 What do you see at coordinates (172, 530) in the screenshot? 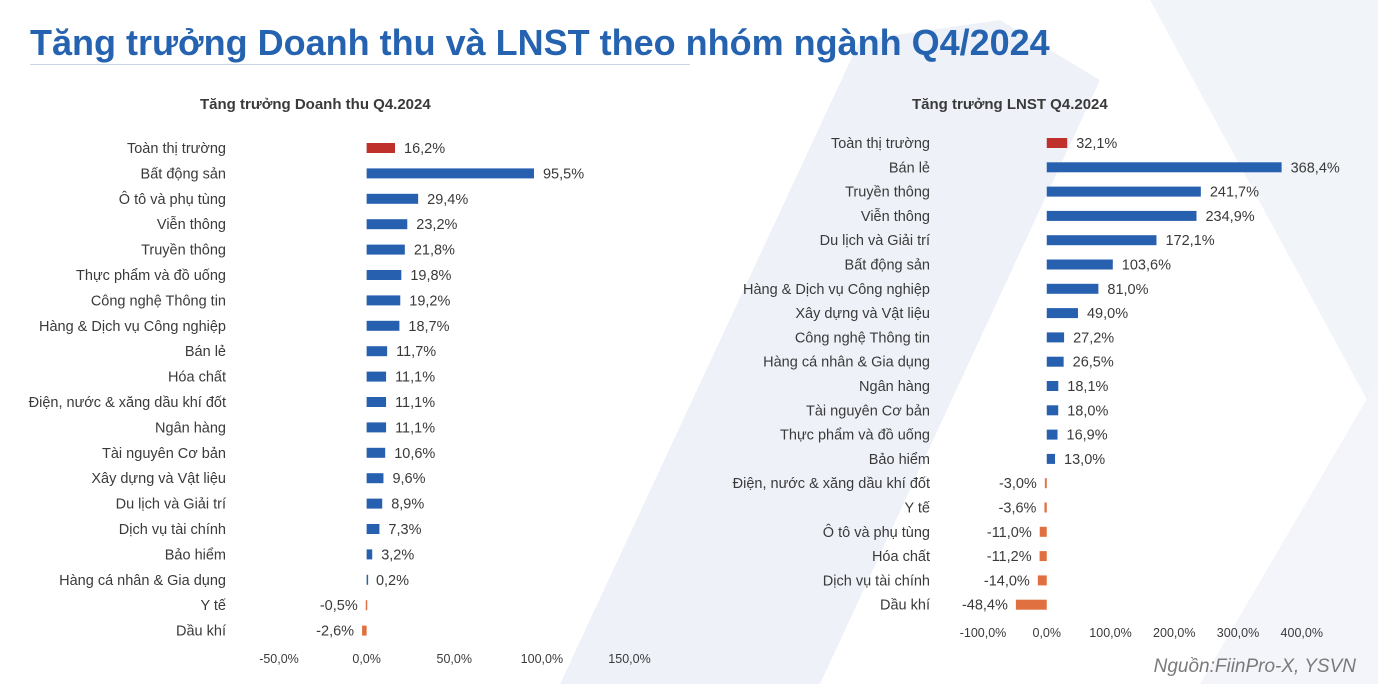
I see `revenue-category-label: Dịch vụ tài chính` at bounding box center [172, 530].